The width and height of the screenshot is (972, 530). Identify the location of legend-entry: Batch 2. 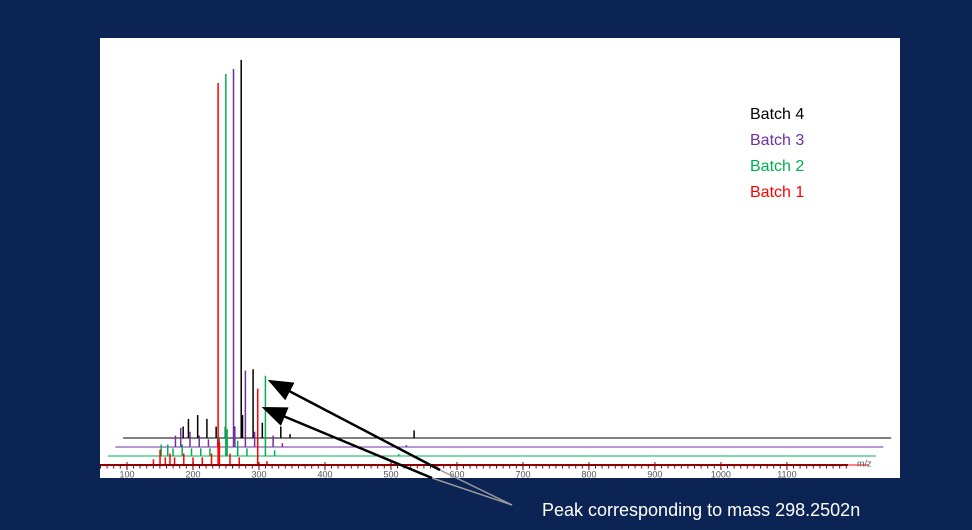
(777, 166).